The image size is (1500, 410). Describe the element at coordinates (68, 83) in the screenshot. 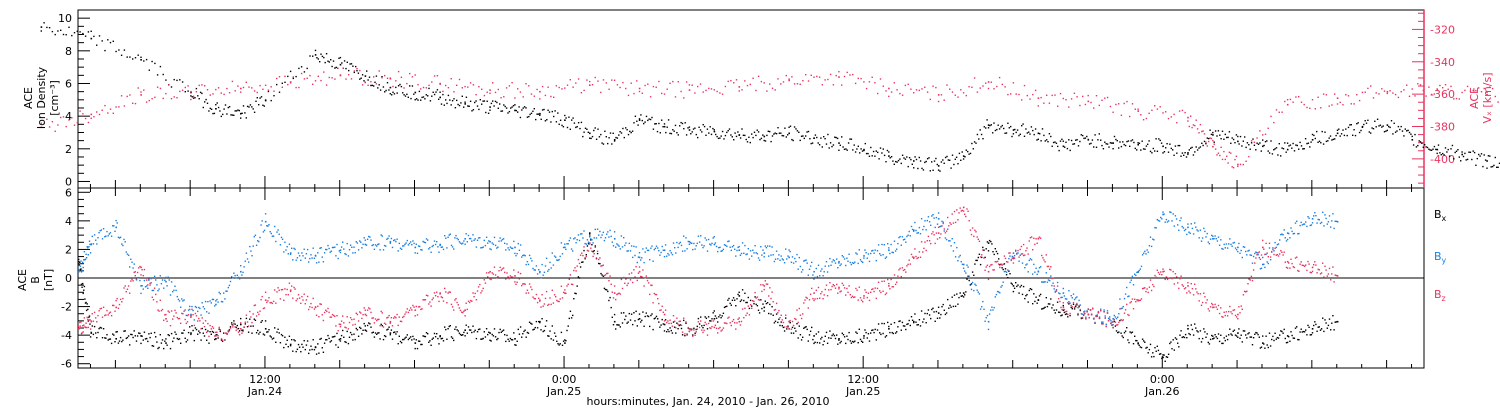

I see `top-left-tick-label: 6` at that location.